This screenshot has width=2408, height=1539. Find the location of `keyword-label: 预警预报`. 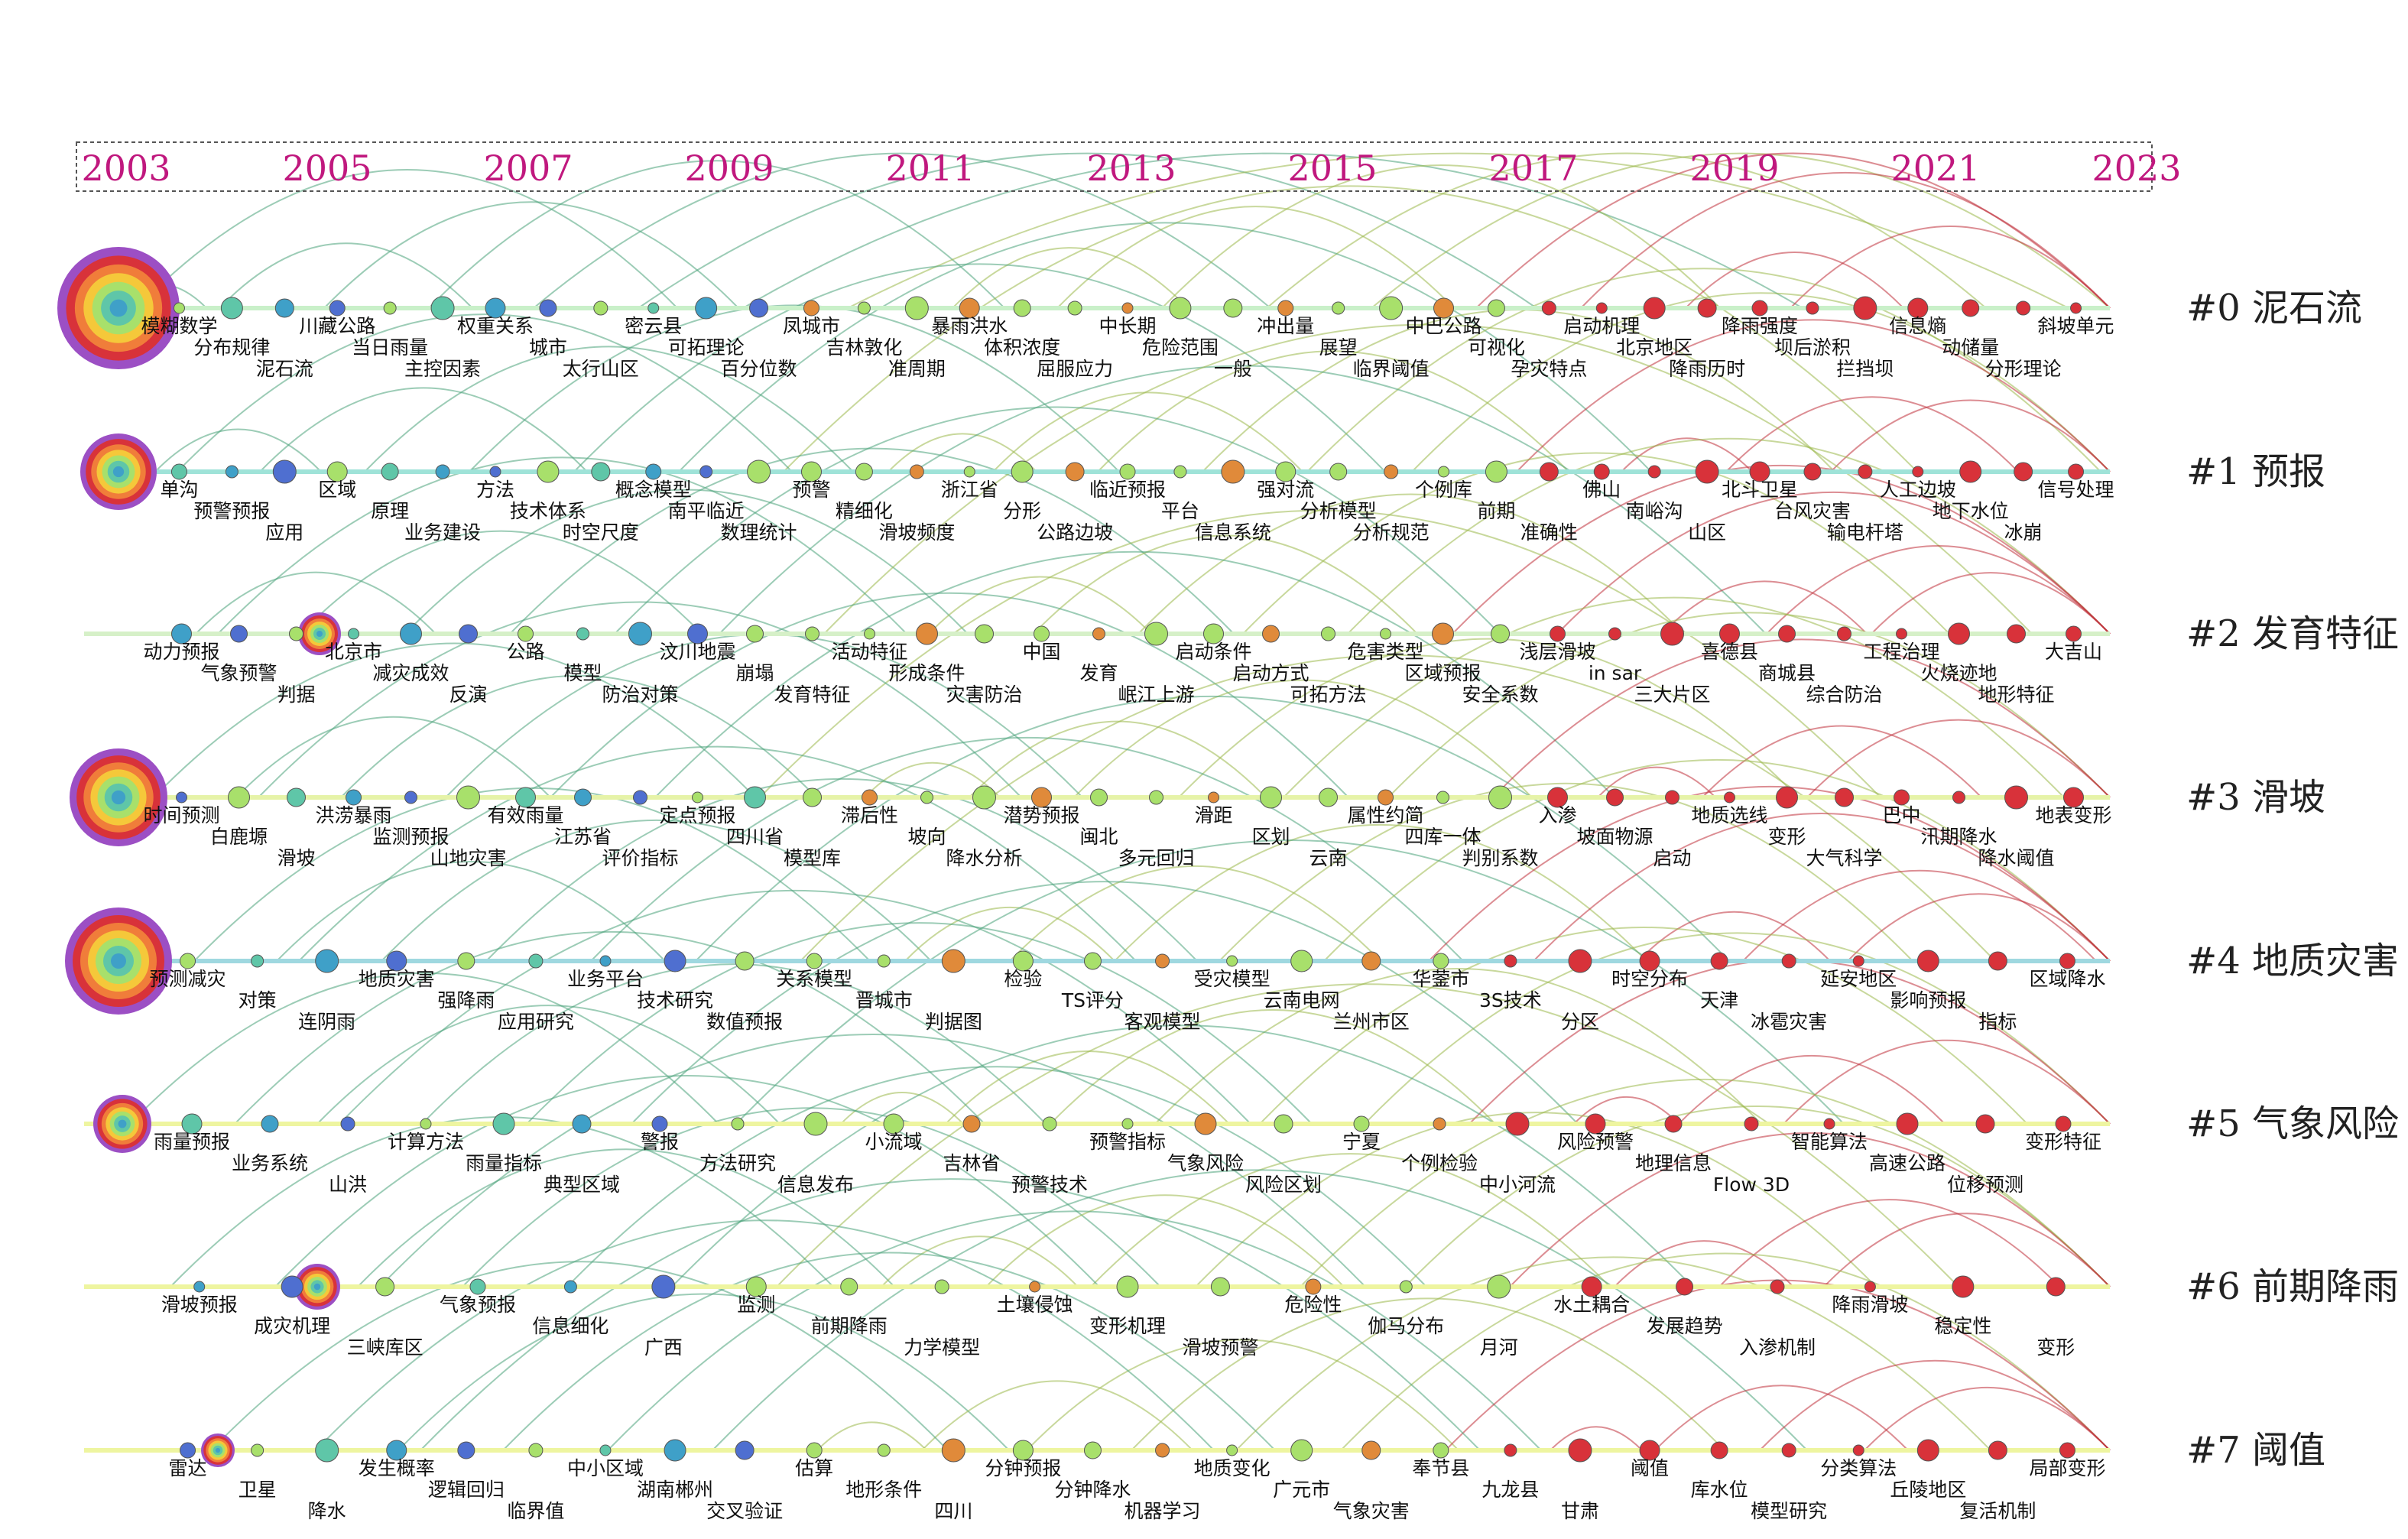

keyword-label: 预警预报 is located at coordinates (232, 511).